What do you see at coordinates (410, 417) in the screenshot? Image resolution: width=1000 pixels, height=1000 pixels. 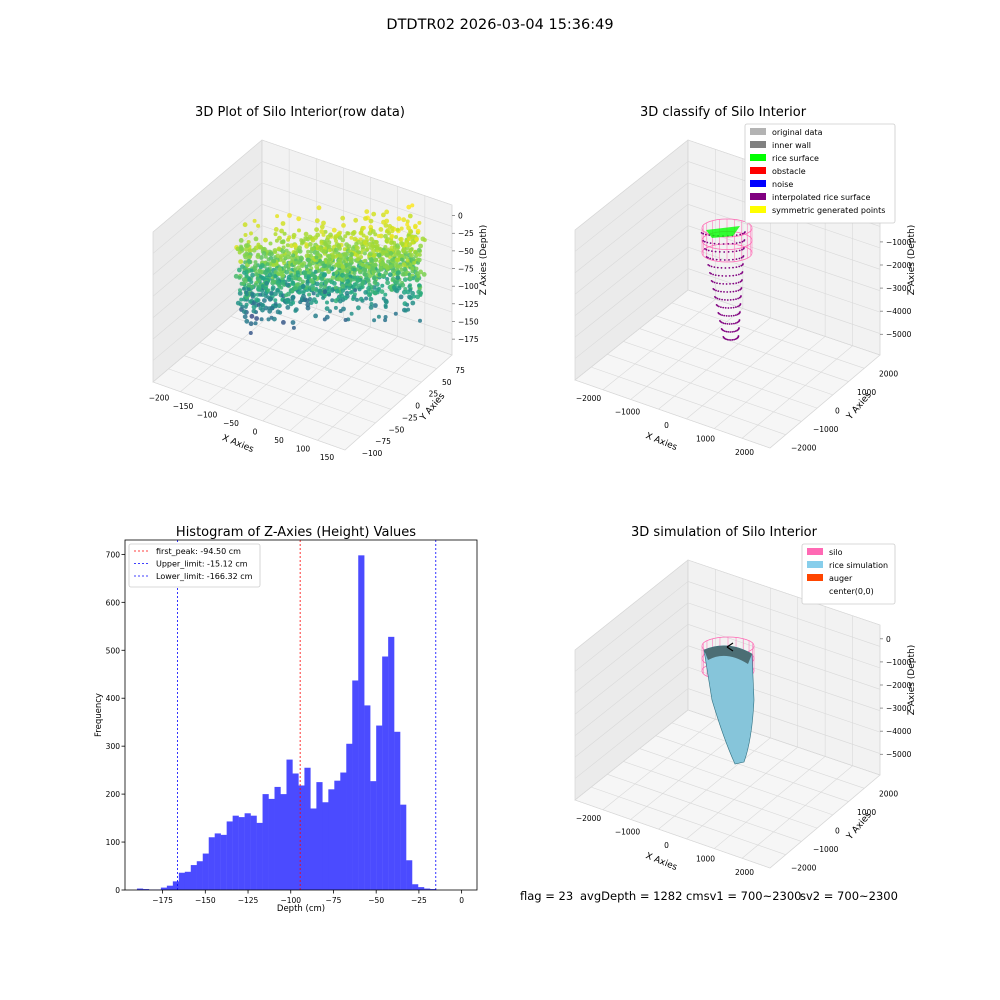 I see `y-tick-label: −25` at bounding box center [410, 417].